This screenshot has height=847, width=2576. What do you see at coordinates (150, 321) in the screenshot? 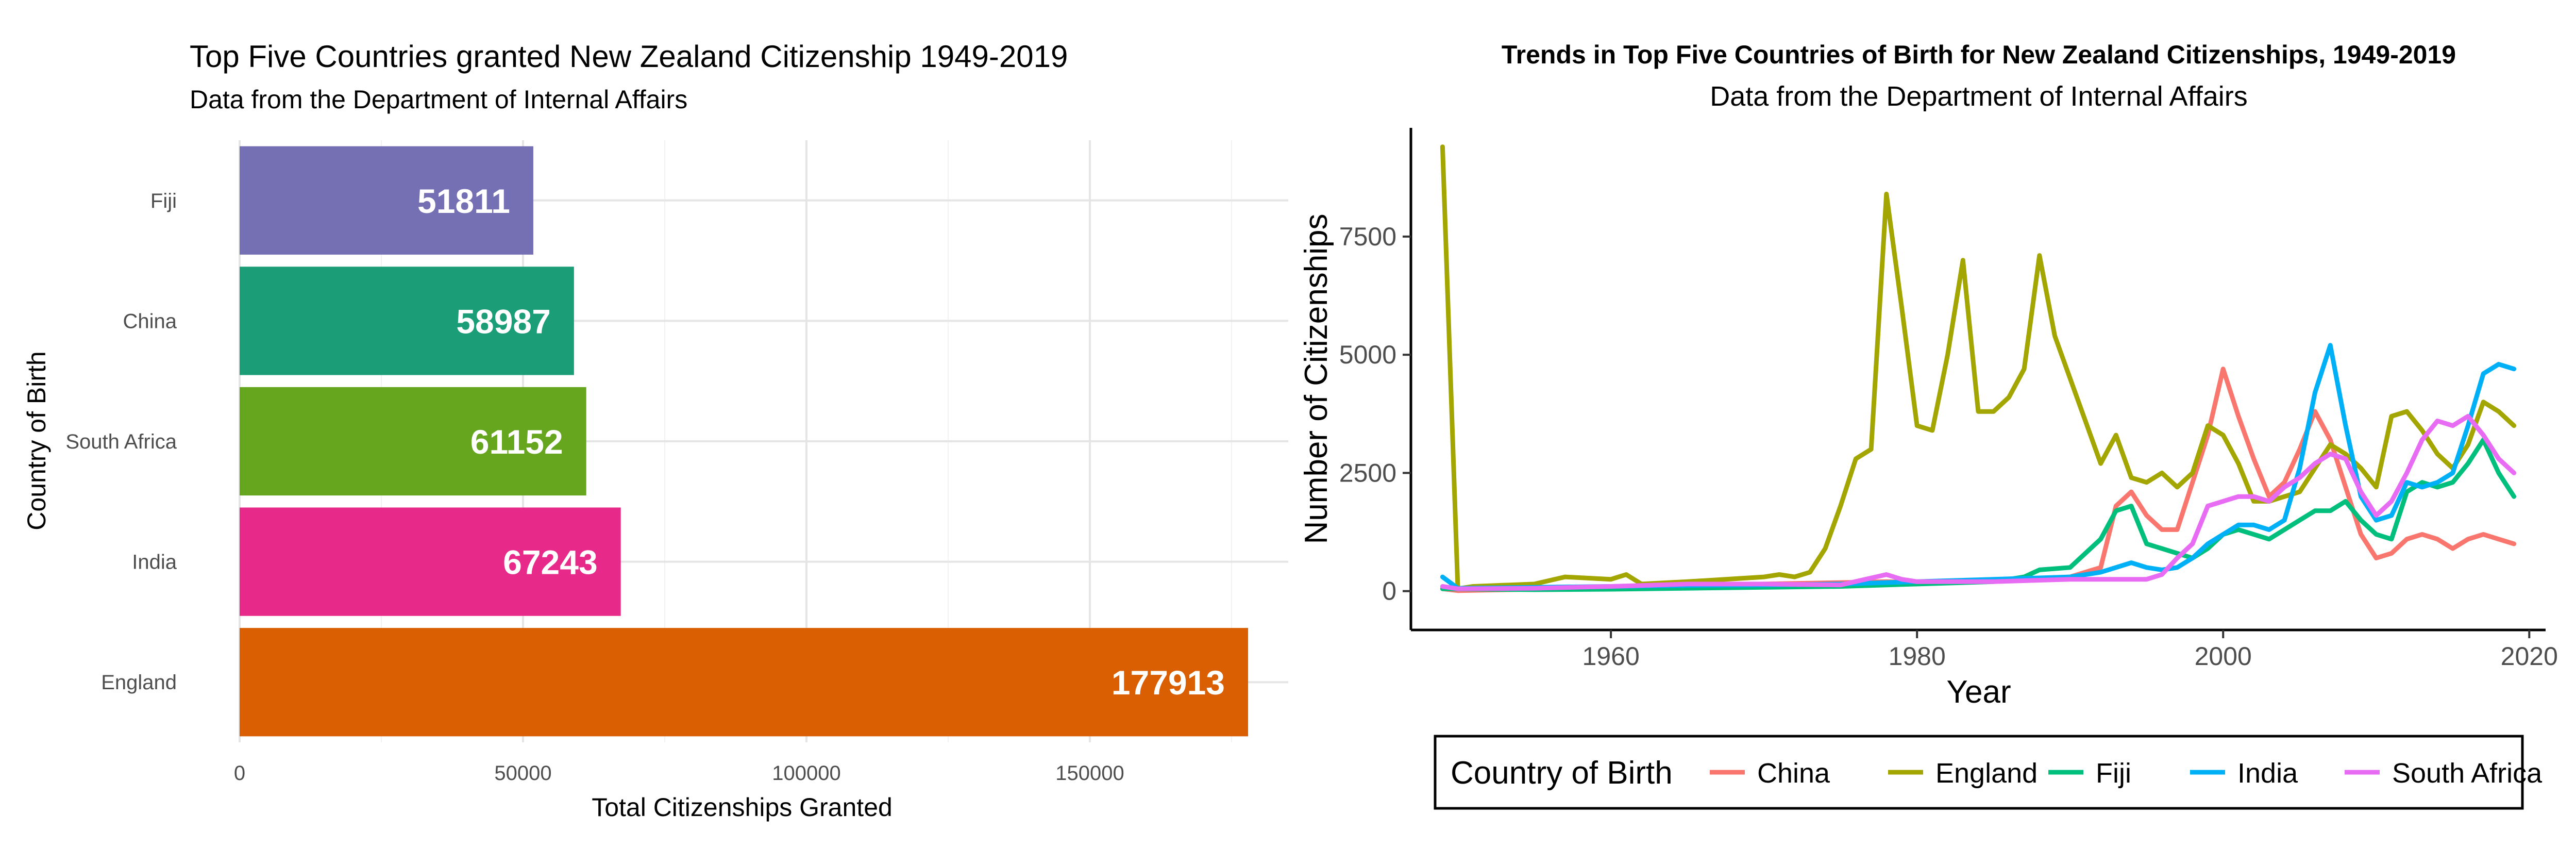
I see `bar-category-label: China` at bounding box center [150, 321].